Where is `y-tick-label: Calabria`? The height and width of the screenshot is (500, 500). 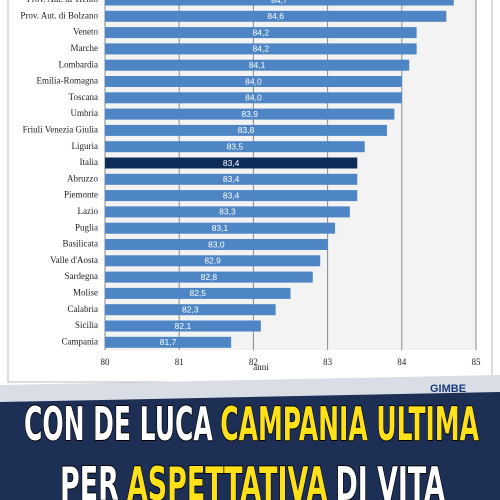
y-tick-label: Calabria is located at coordinates (83, 309).